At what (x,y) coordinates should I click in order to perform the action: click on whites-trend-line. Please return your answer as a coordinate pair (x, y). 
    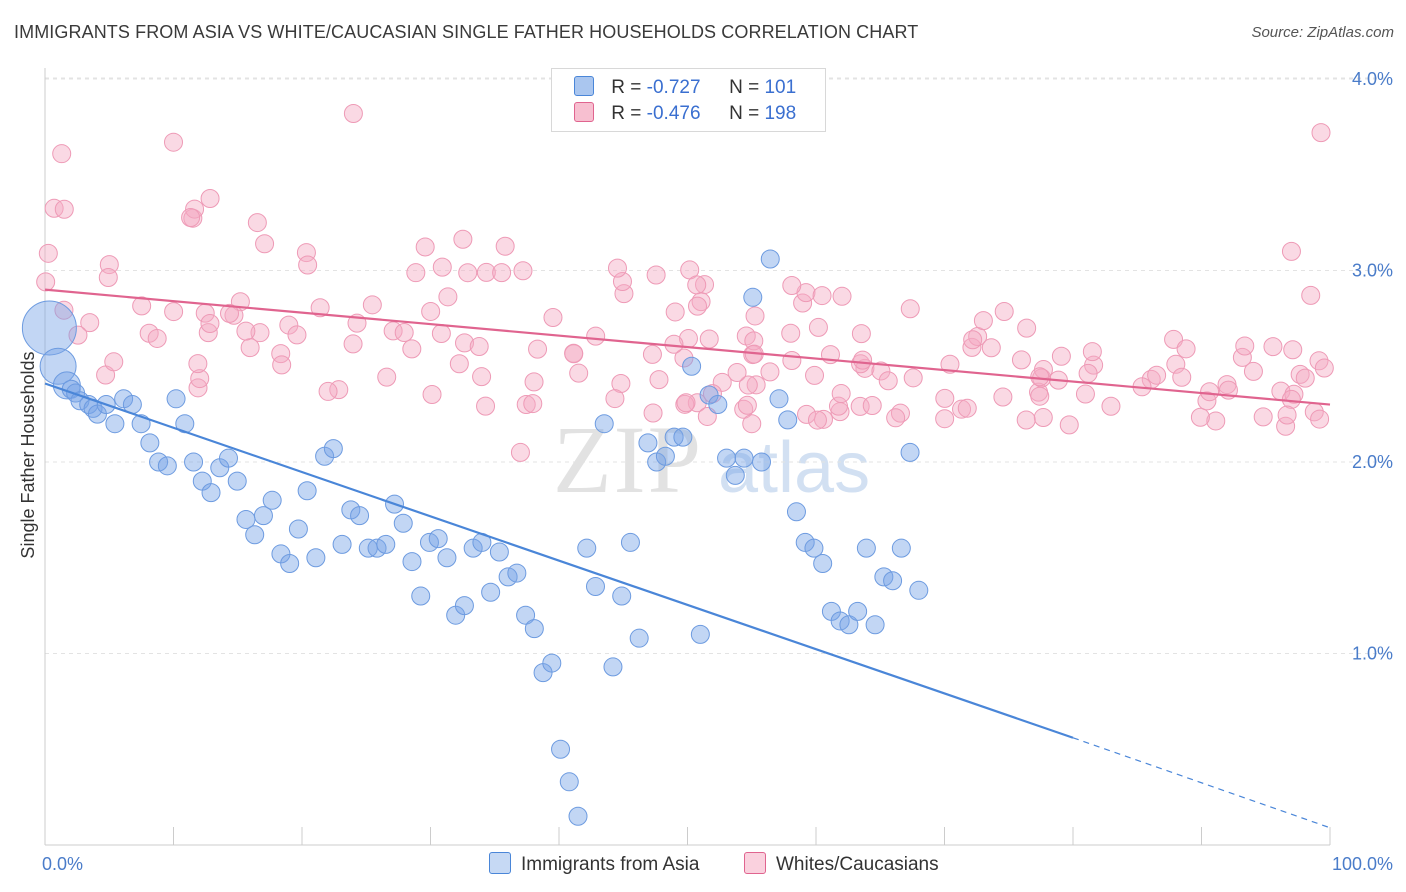
    Looking at the image, I should click on (687, 347).